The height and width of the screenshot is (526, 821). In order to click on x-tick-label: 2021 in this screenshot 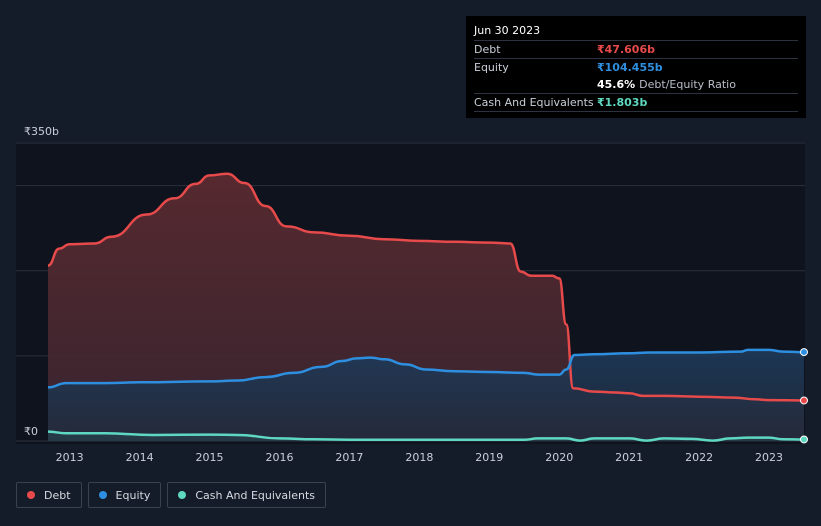, I will do `click(629, 457)`.